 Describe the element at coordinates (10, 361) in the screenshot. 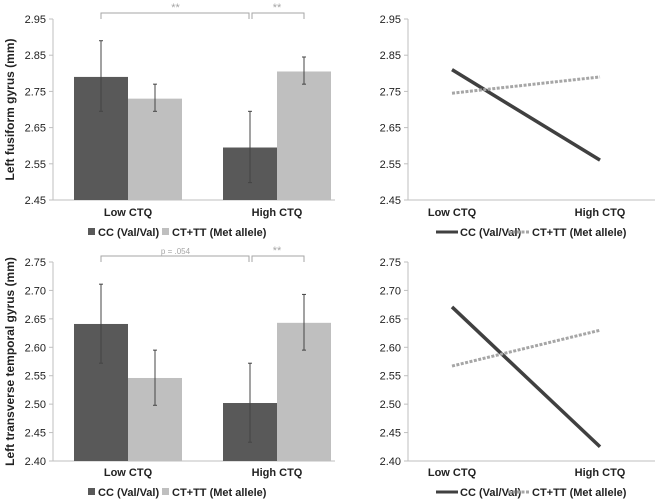

I see `y-axis-title: Left transverse temporal gyrus (mm)` at that location.